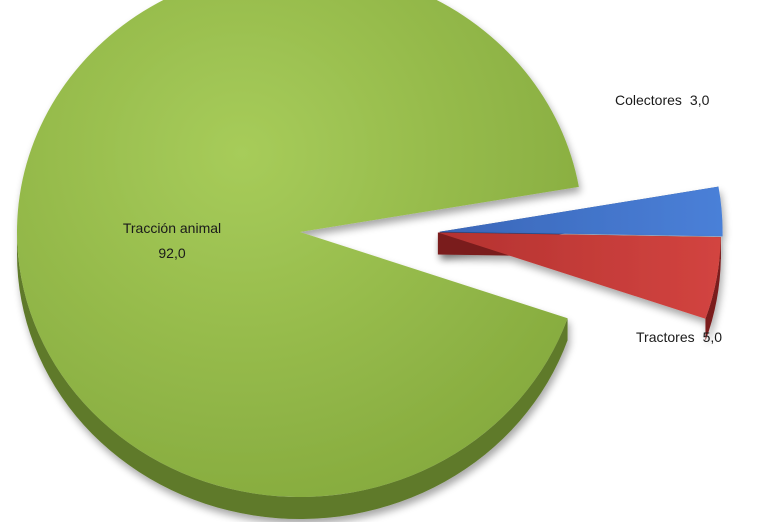  What do you see at coordinates (665, 337) in the screenshot?
I see `label-tractores-name: Tractores` at bounding box center [665, 337].